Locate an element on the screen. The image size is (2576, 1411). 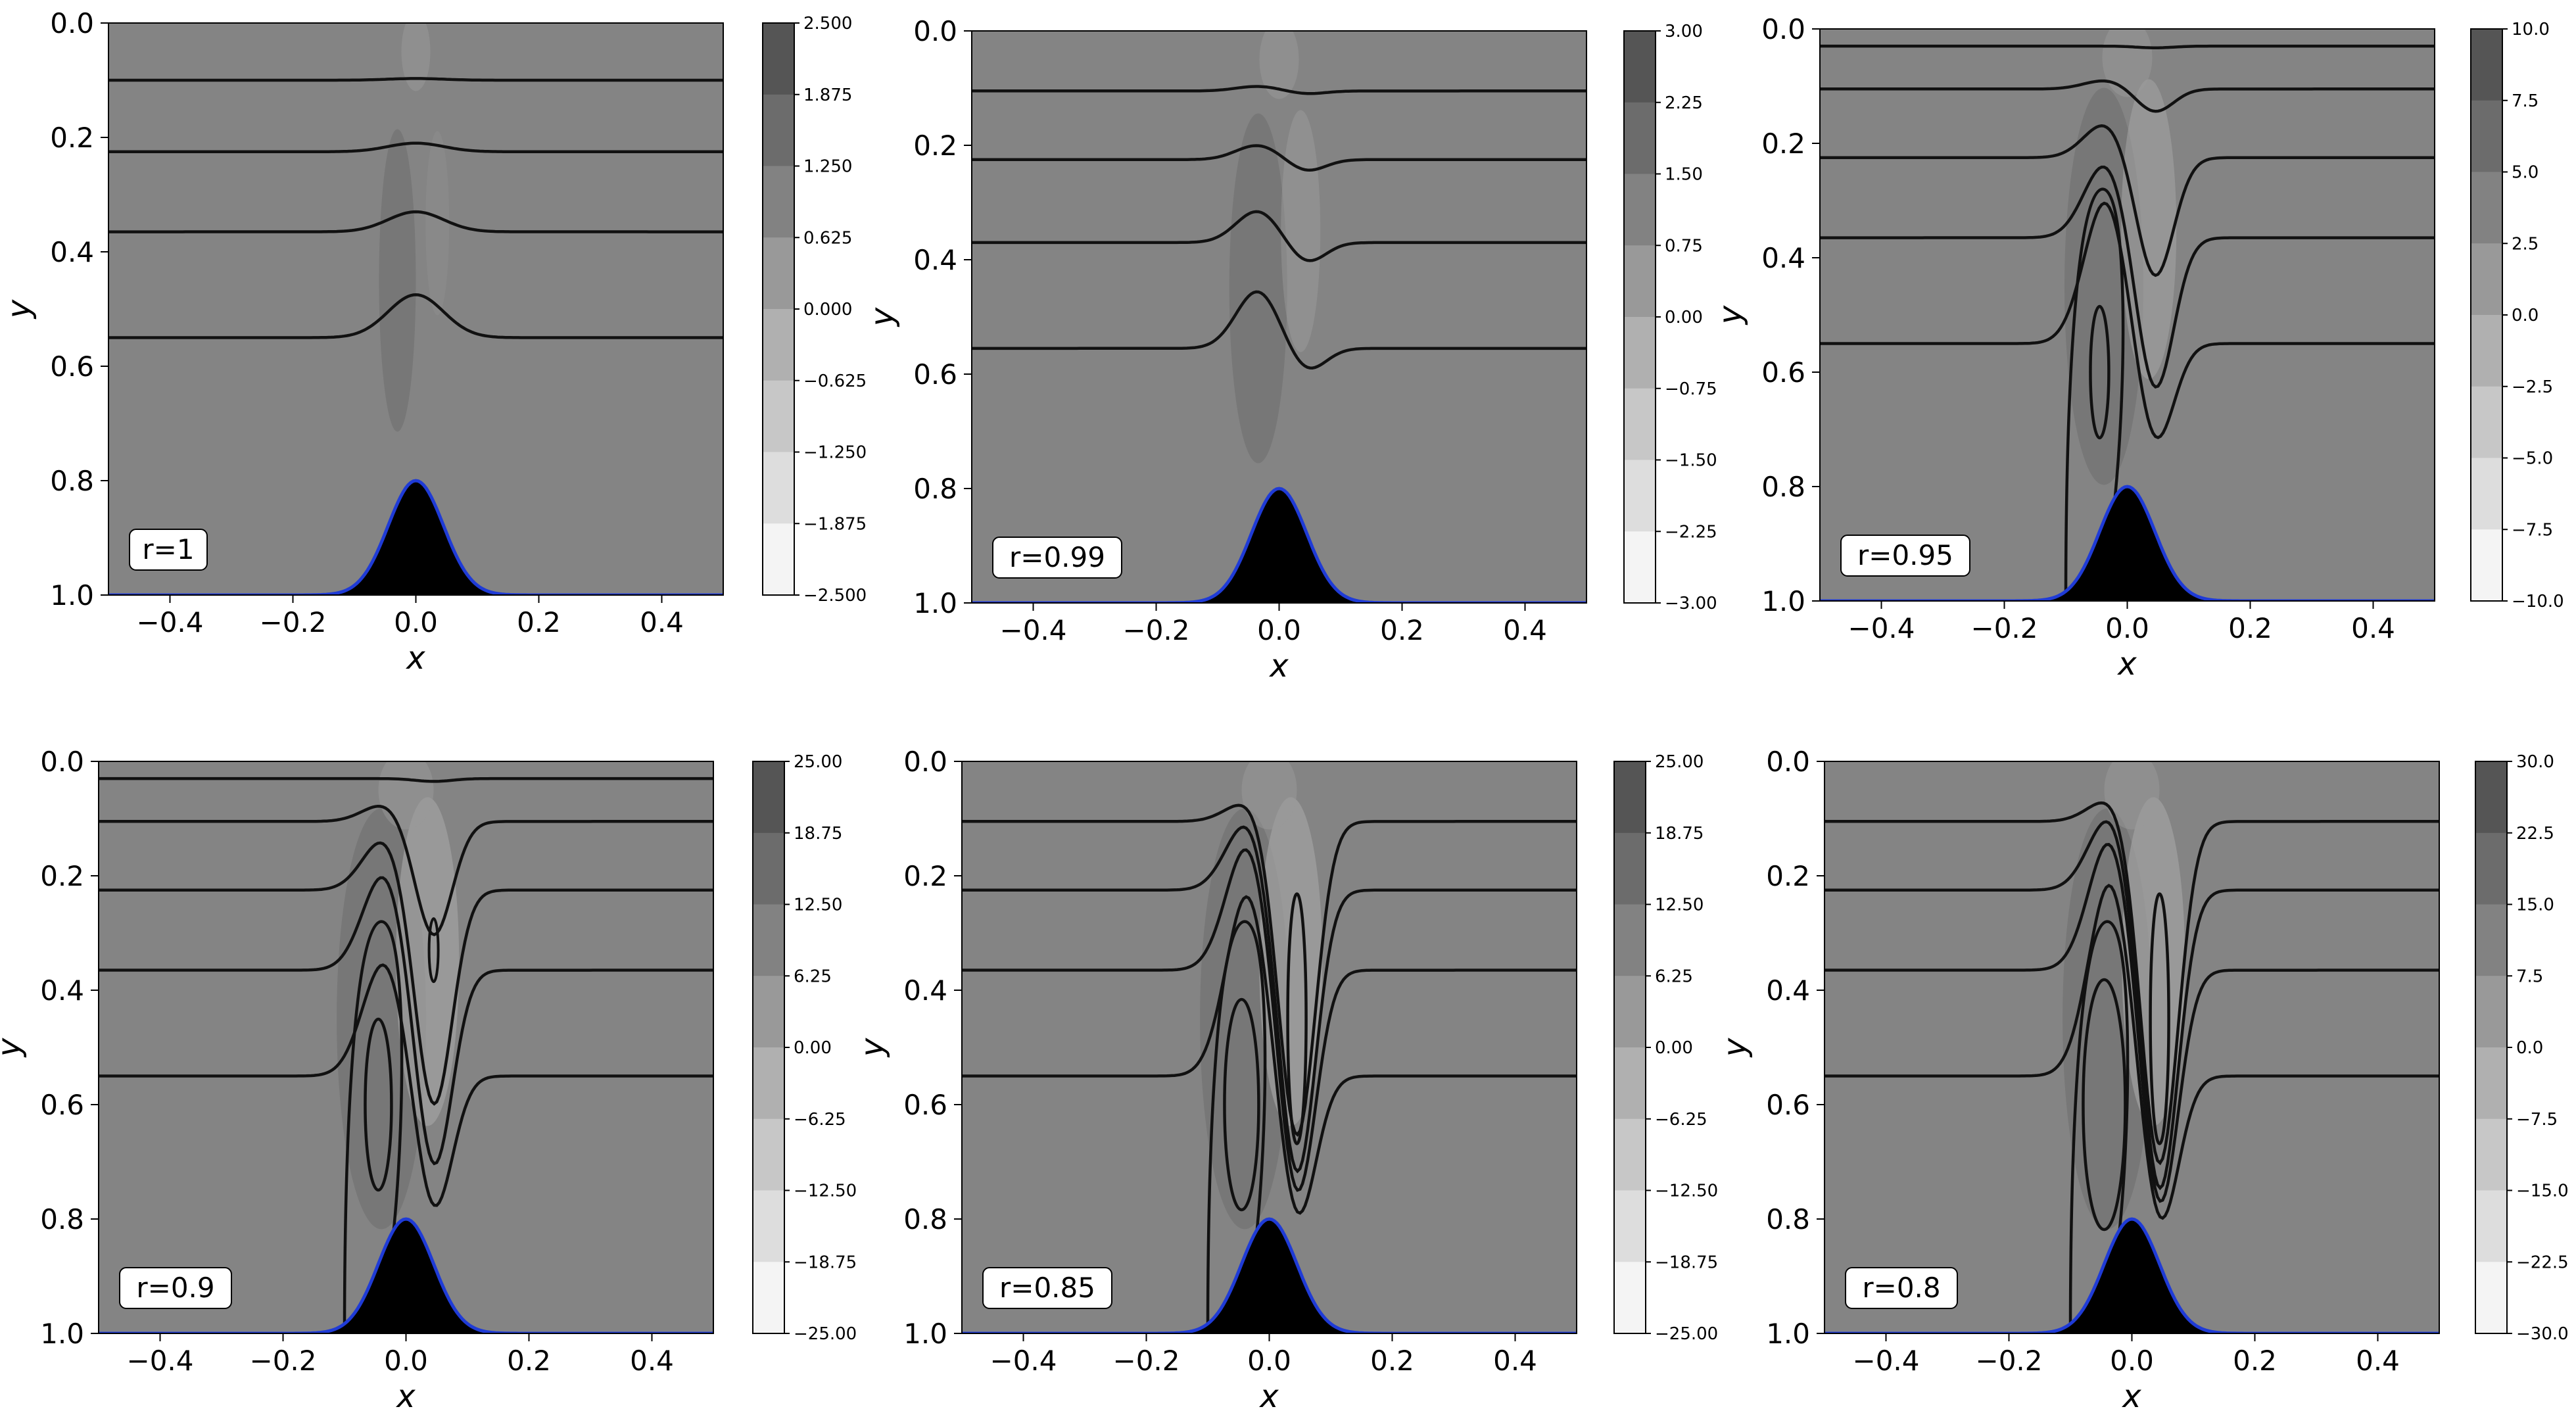
recirculation-loop is located at coordinates (2159, 1018).